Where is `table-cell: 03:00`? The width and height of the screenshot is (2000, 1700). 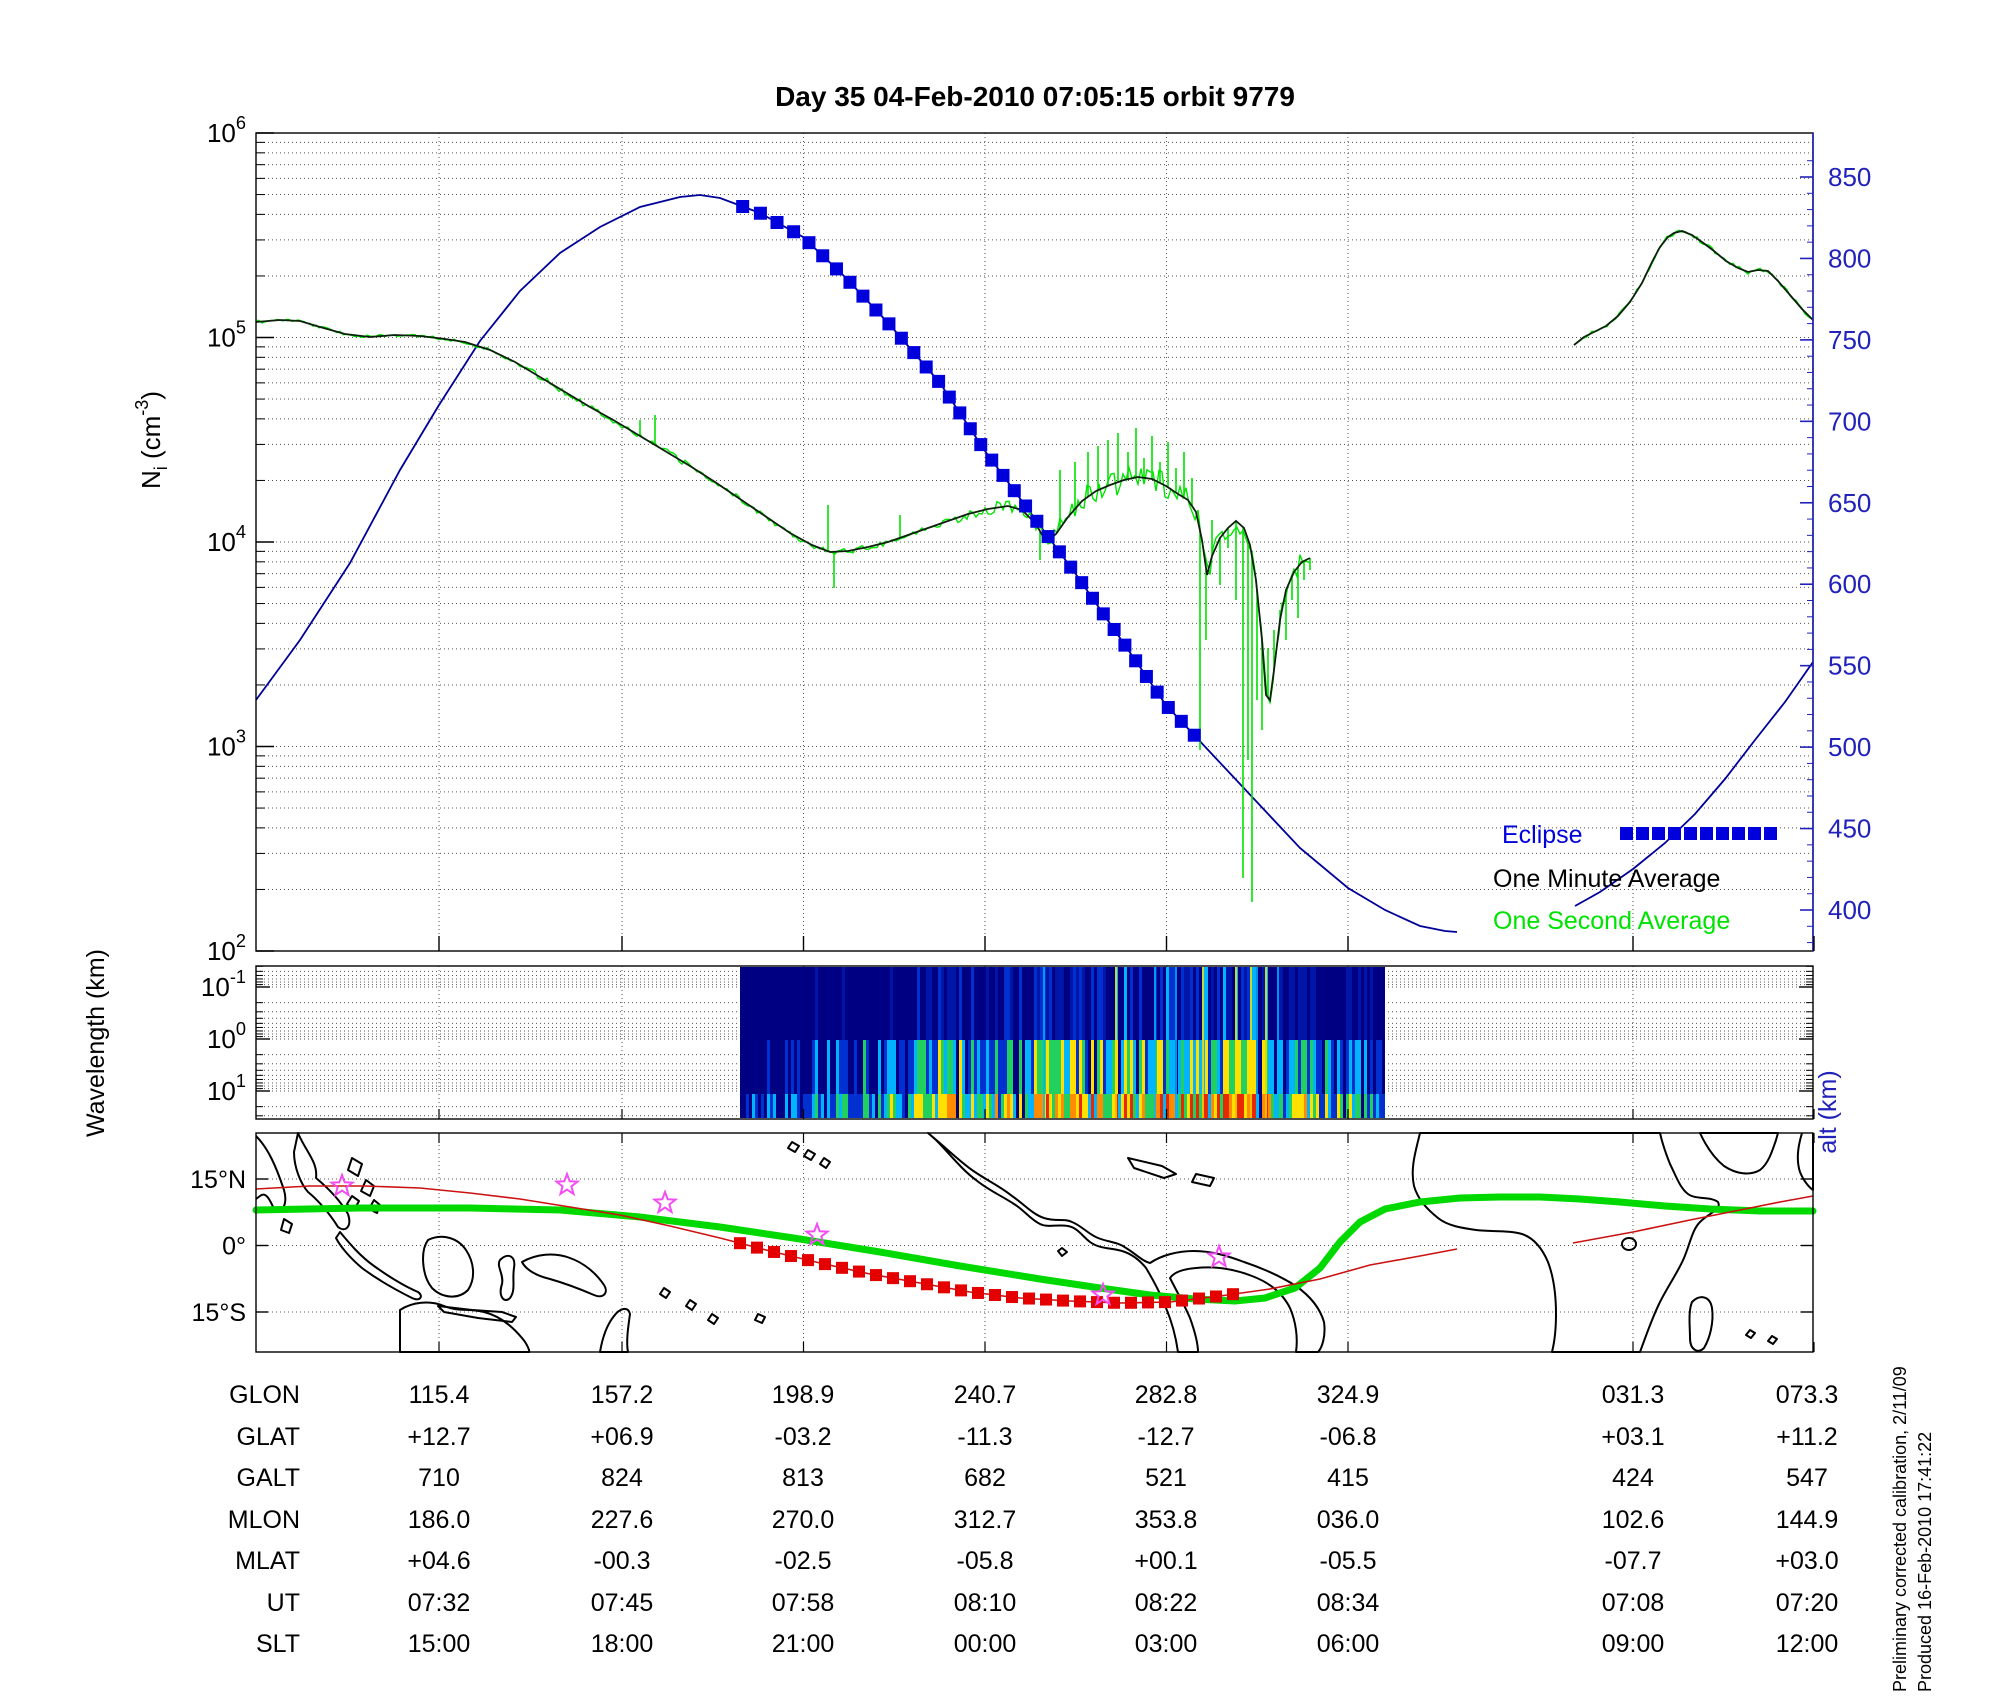
table-cell: 03:00 is located at coordinates (1166, 1644).